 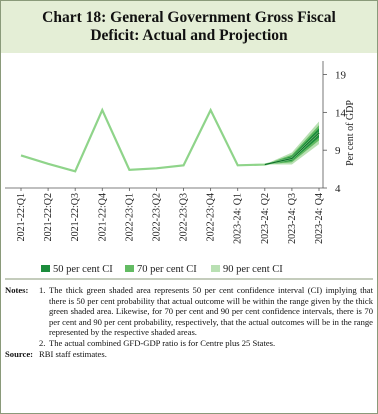 I want to click on y-axis-label: Per cent of GDP, so click(x=350, y=133).